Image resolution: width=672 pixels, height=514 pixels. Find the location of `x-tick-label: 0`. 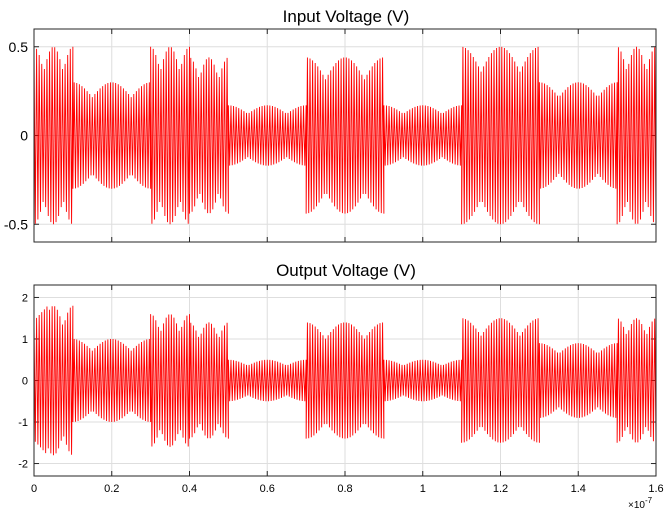

x-tick-label: 0 is located at coordinates (34, 489).